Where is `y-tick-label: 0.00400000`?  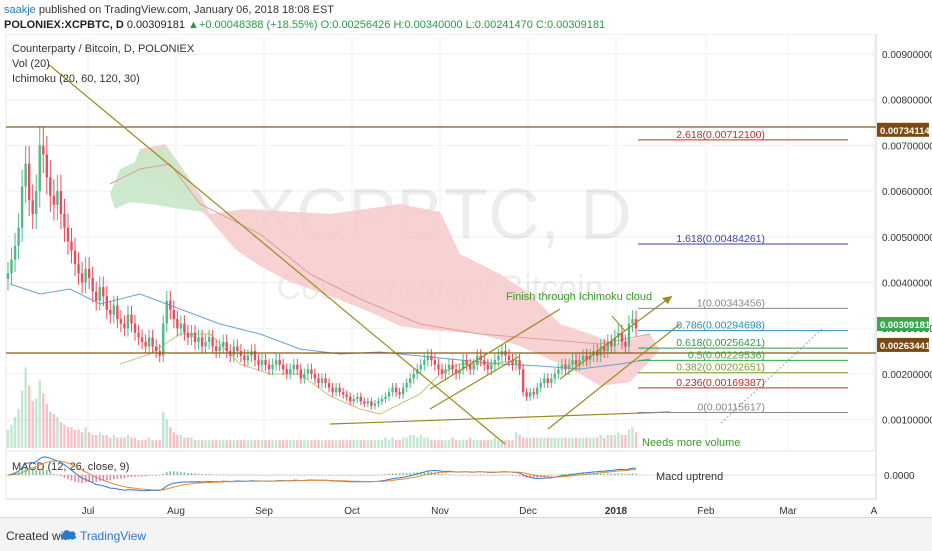
y-tick-label: 0.00400000 is located at coordinates (907, 284).